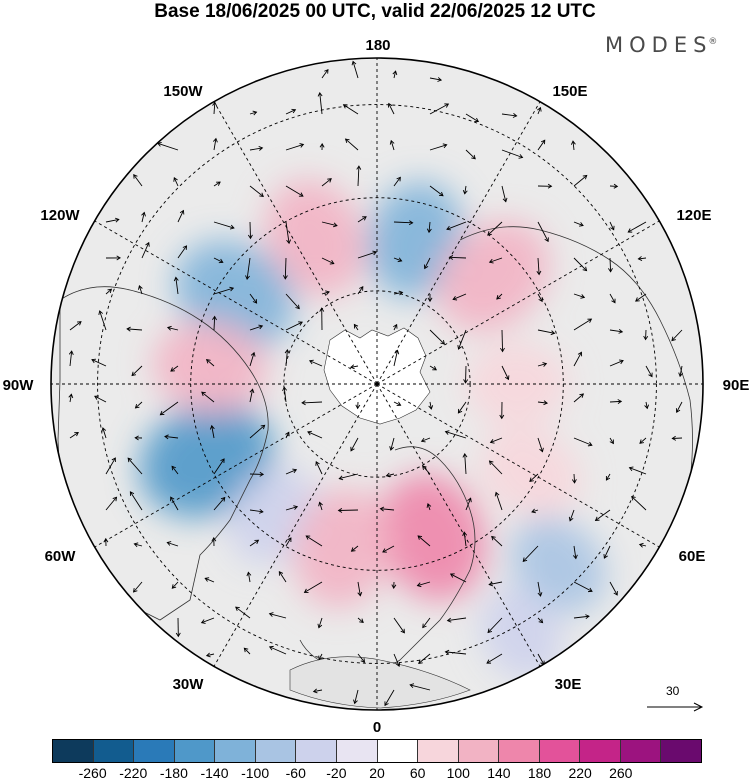  What do you see at coordinates (377, 773) in the screenshot?
I see `colorbar-tick-label: 20` at bounding box center [377, 773].